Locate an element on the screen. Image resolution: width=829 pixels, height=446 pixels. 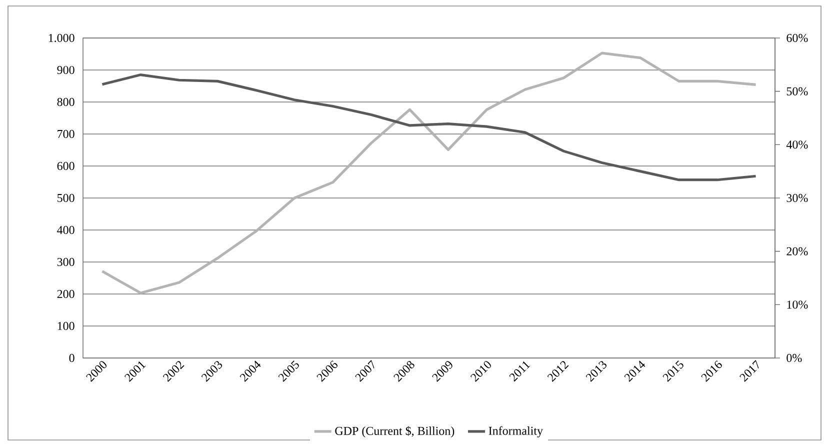
legend-label: Informality is located at coordinates (515, 432).